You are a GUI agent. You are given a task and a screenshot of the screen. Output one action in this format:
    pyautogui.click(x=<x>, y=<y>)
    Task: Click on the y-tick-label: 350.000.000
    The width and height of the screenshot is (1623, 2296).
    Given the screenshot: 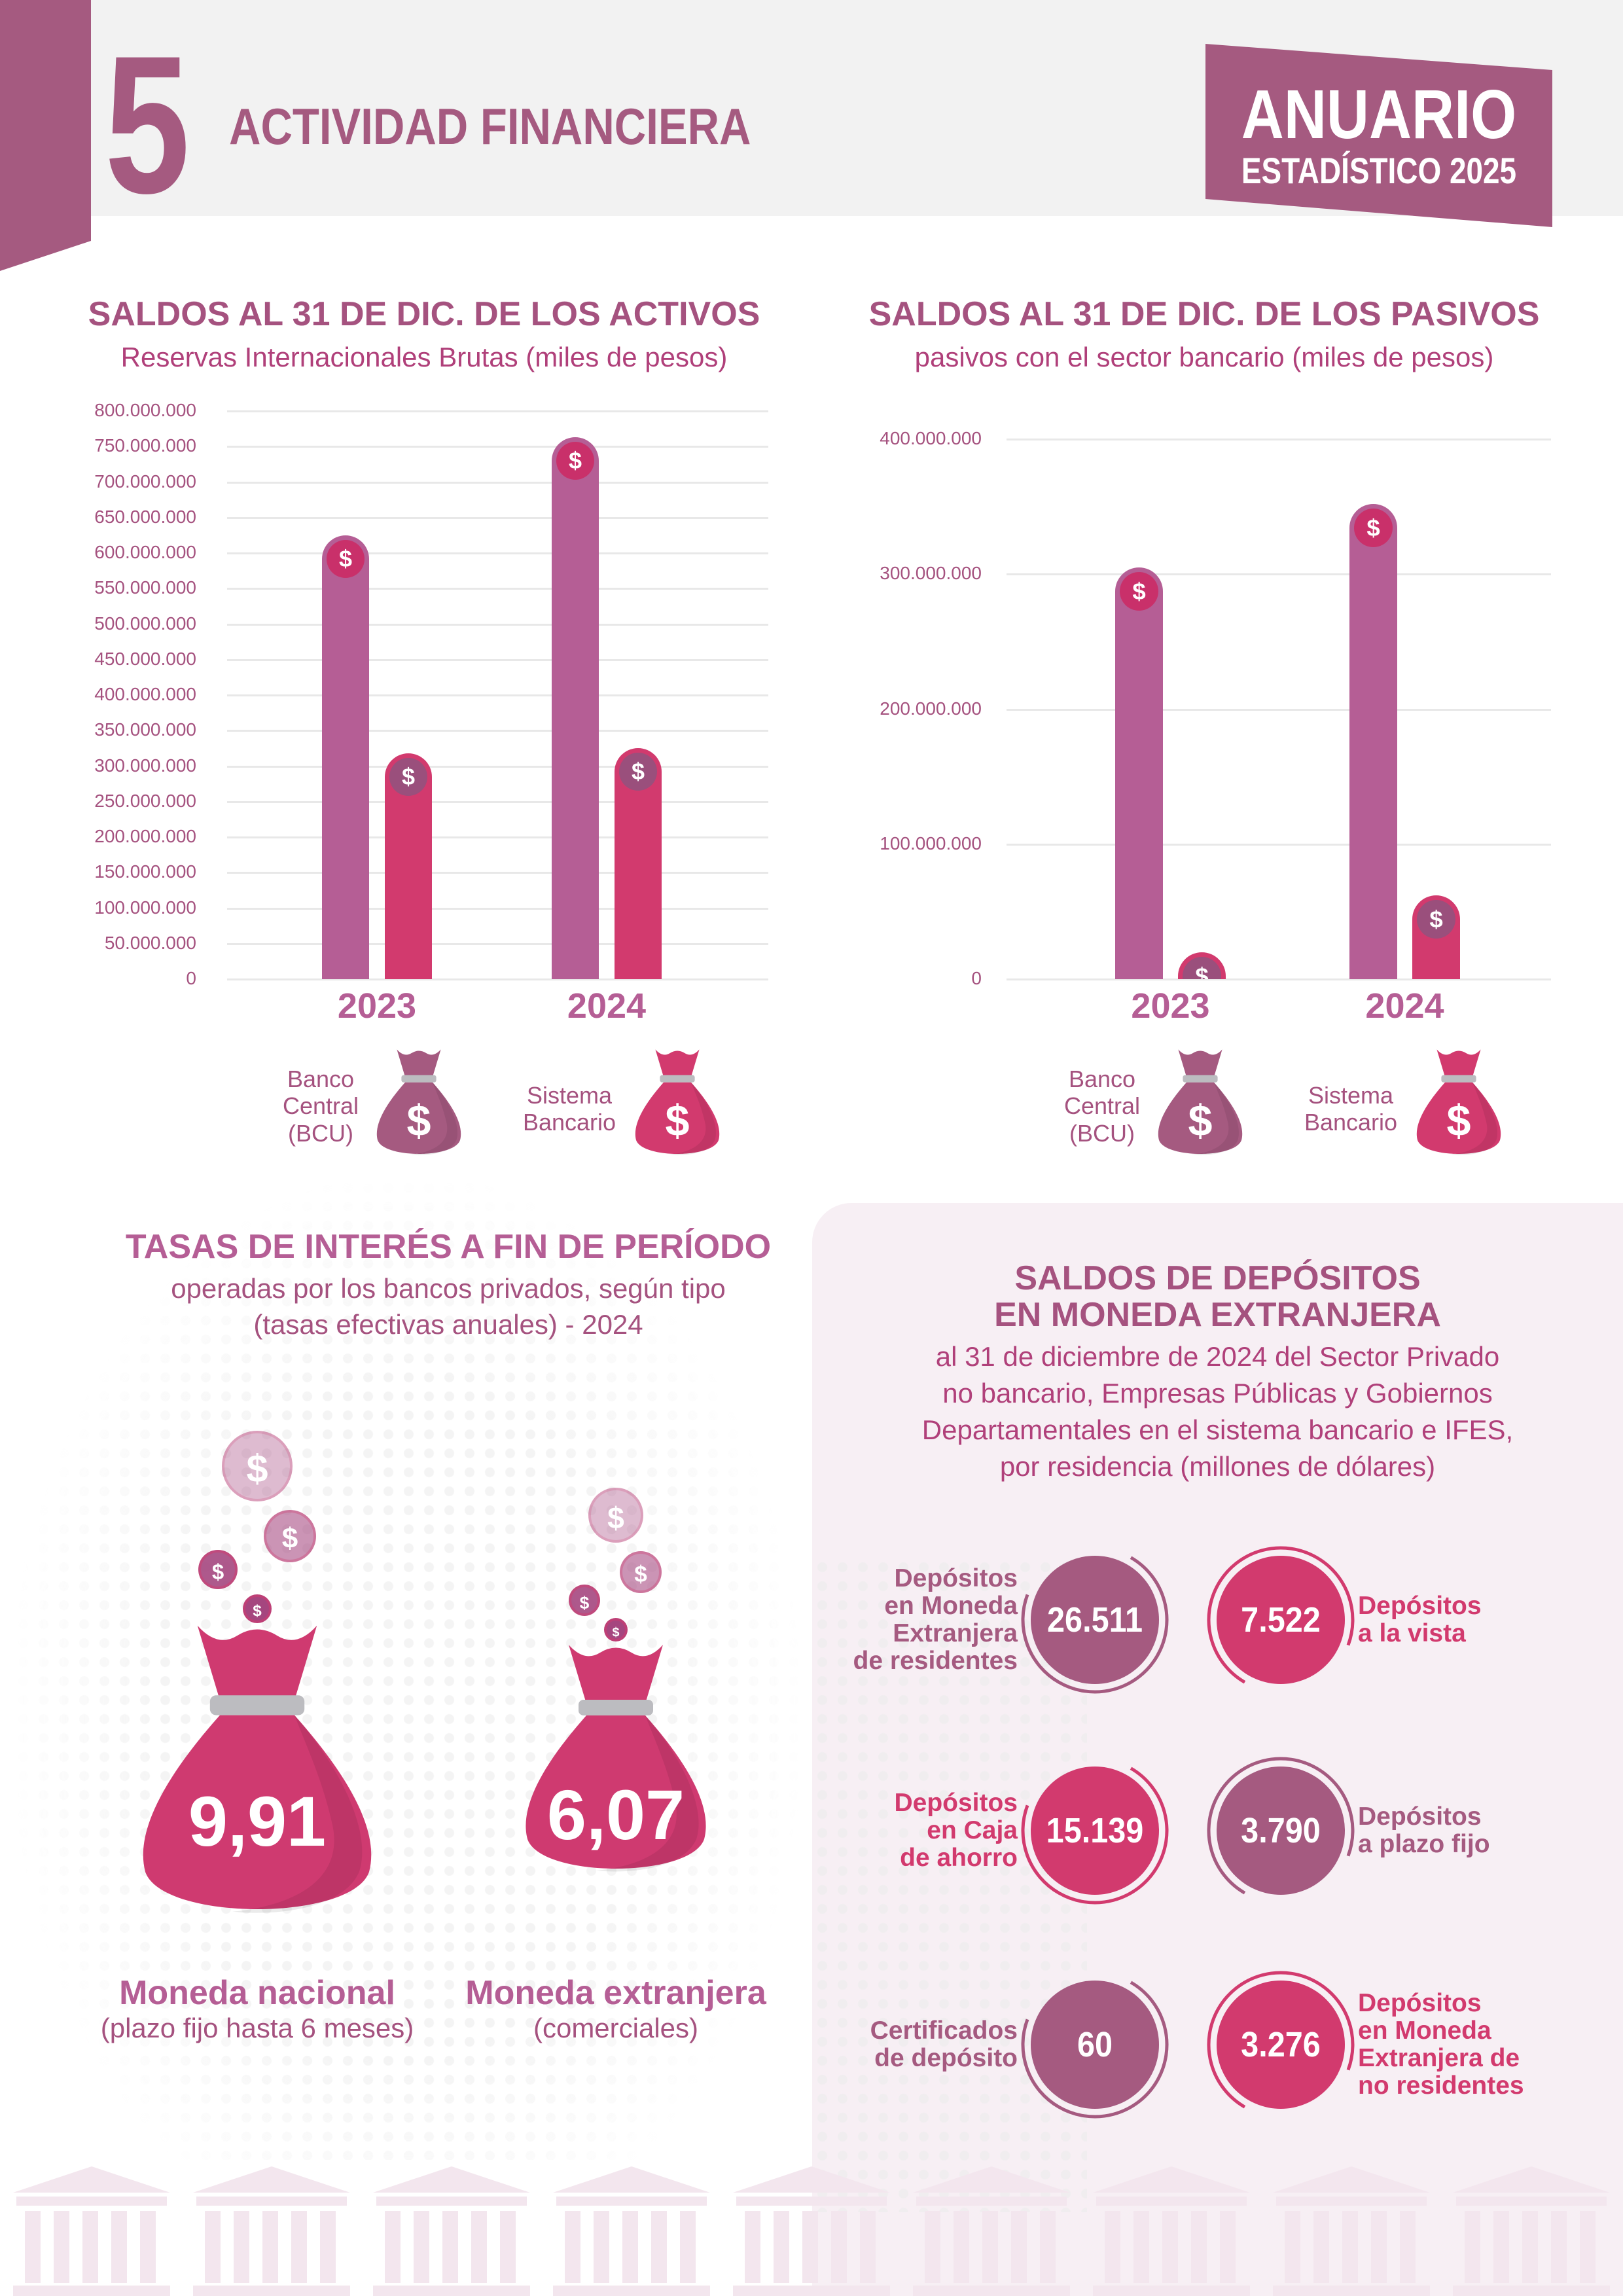 What is the action you would take?
    pyautogui.click(x=145, y=729)
    